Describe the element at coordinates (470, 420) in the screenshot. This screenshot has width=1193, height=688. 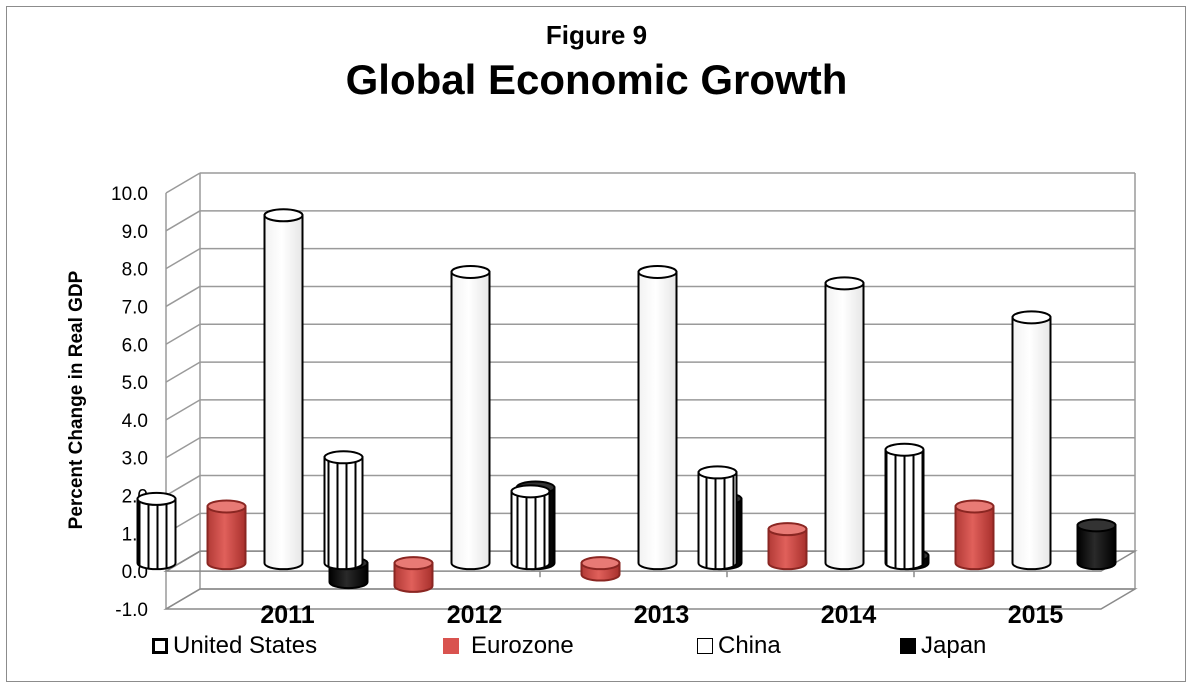
I see `bar-china-2012` at that location.